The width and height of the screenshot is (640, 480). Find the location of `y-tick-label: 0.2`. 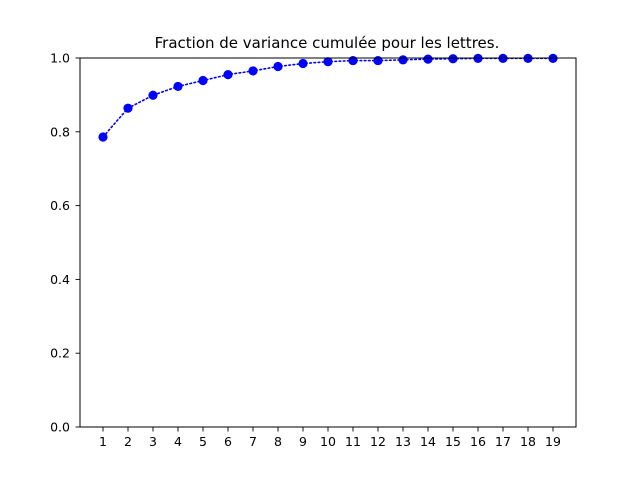

y-tick-label: 0.2 is located at coordinates (60, 353).